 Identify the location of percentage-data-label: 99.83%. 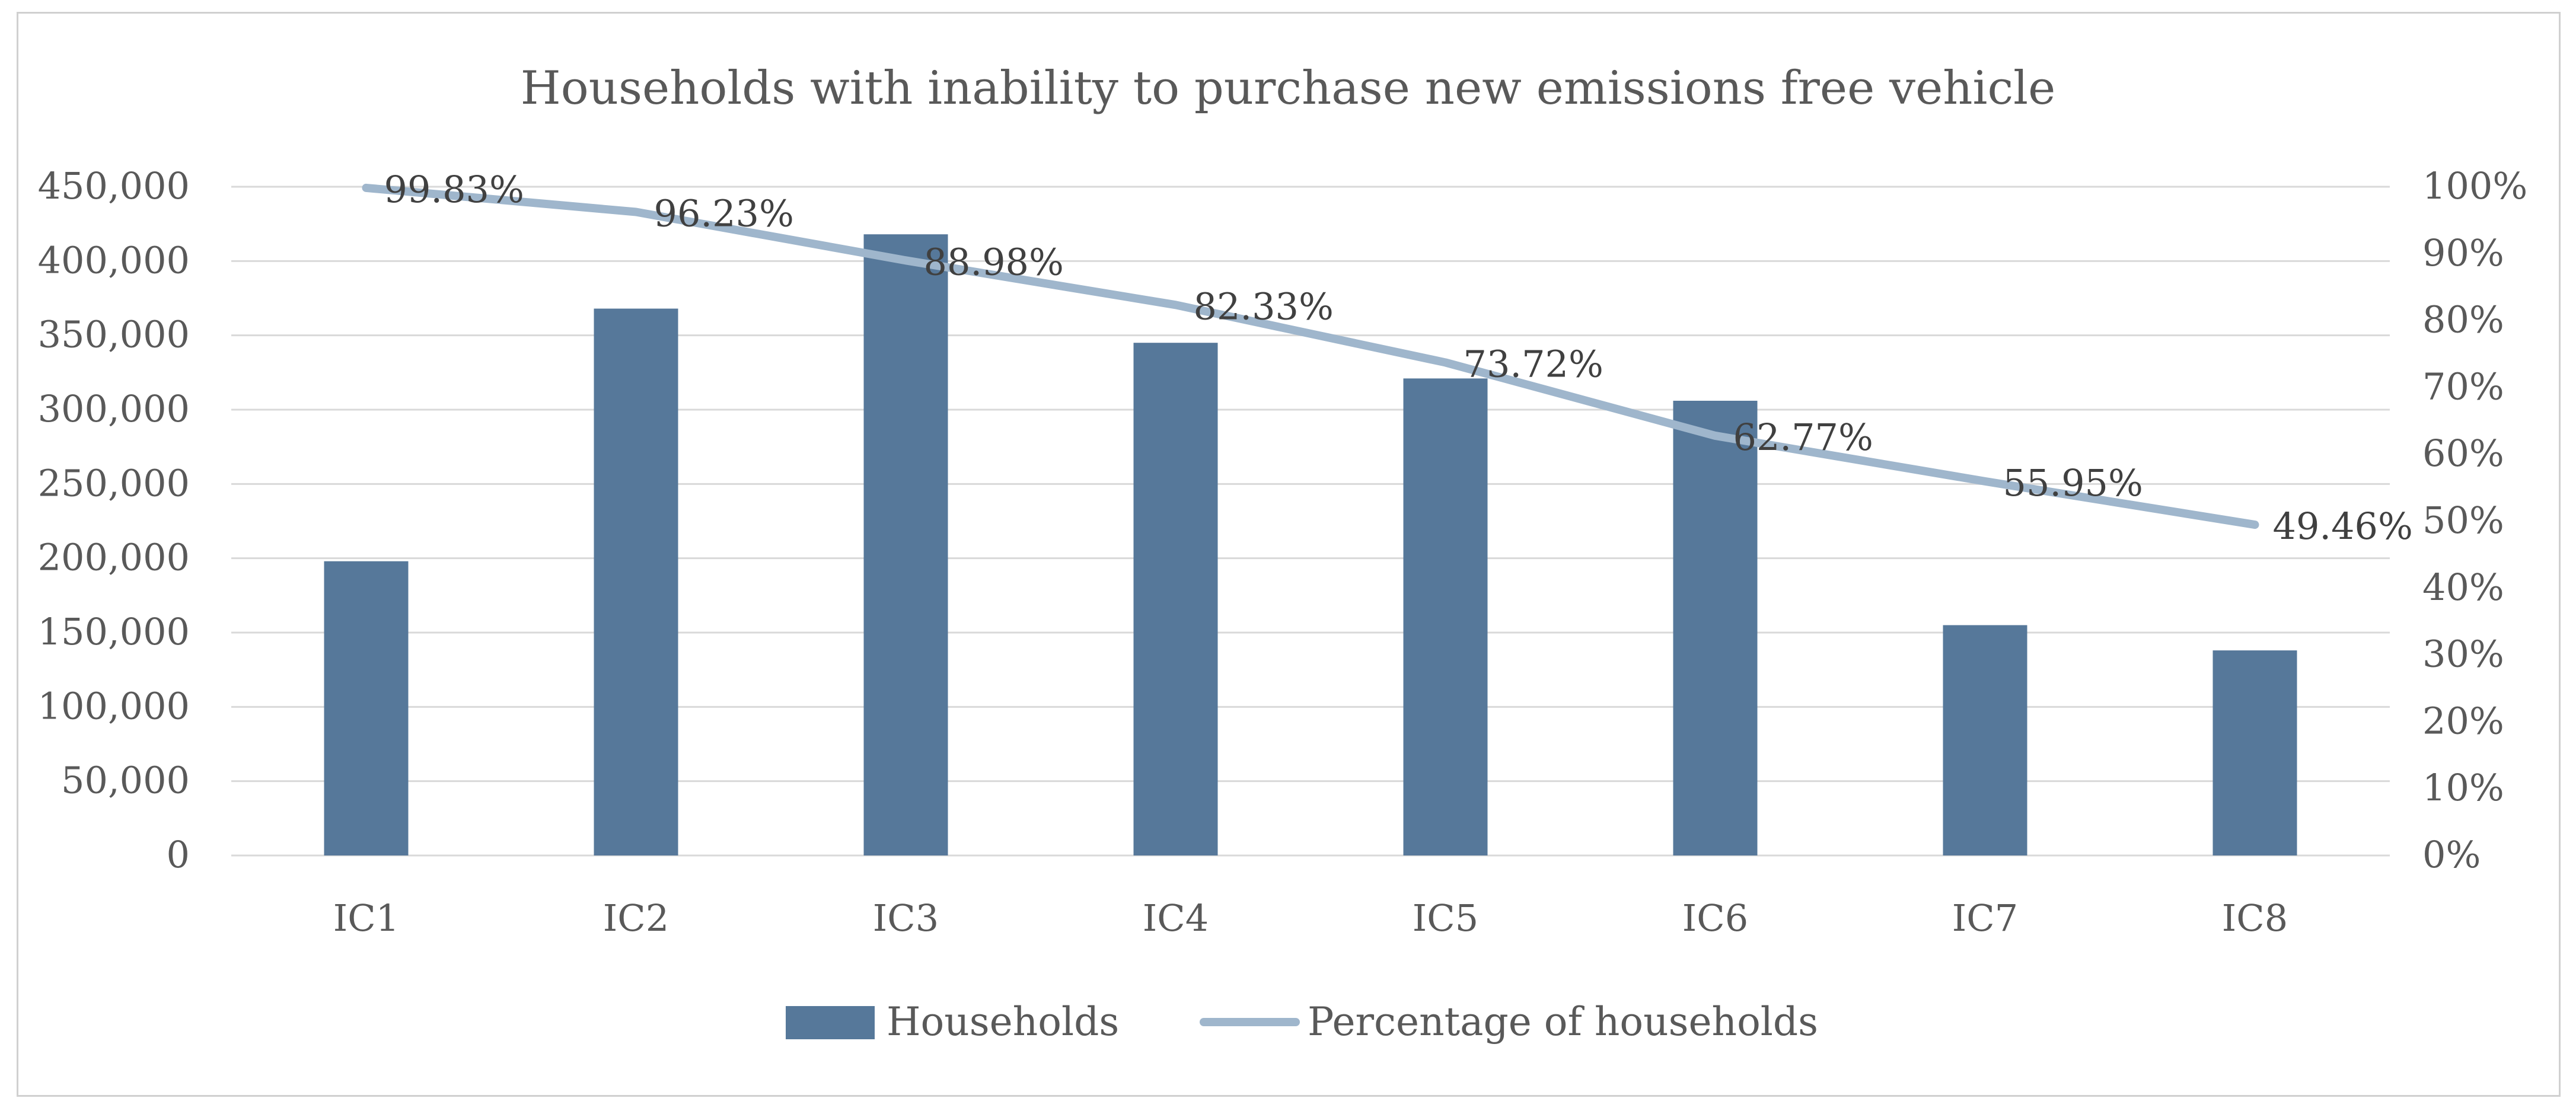
(454, 189).